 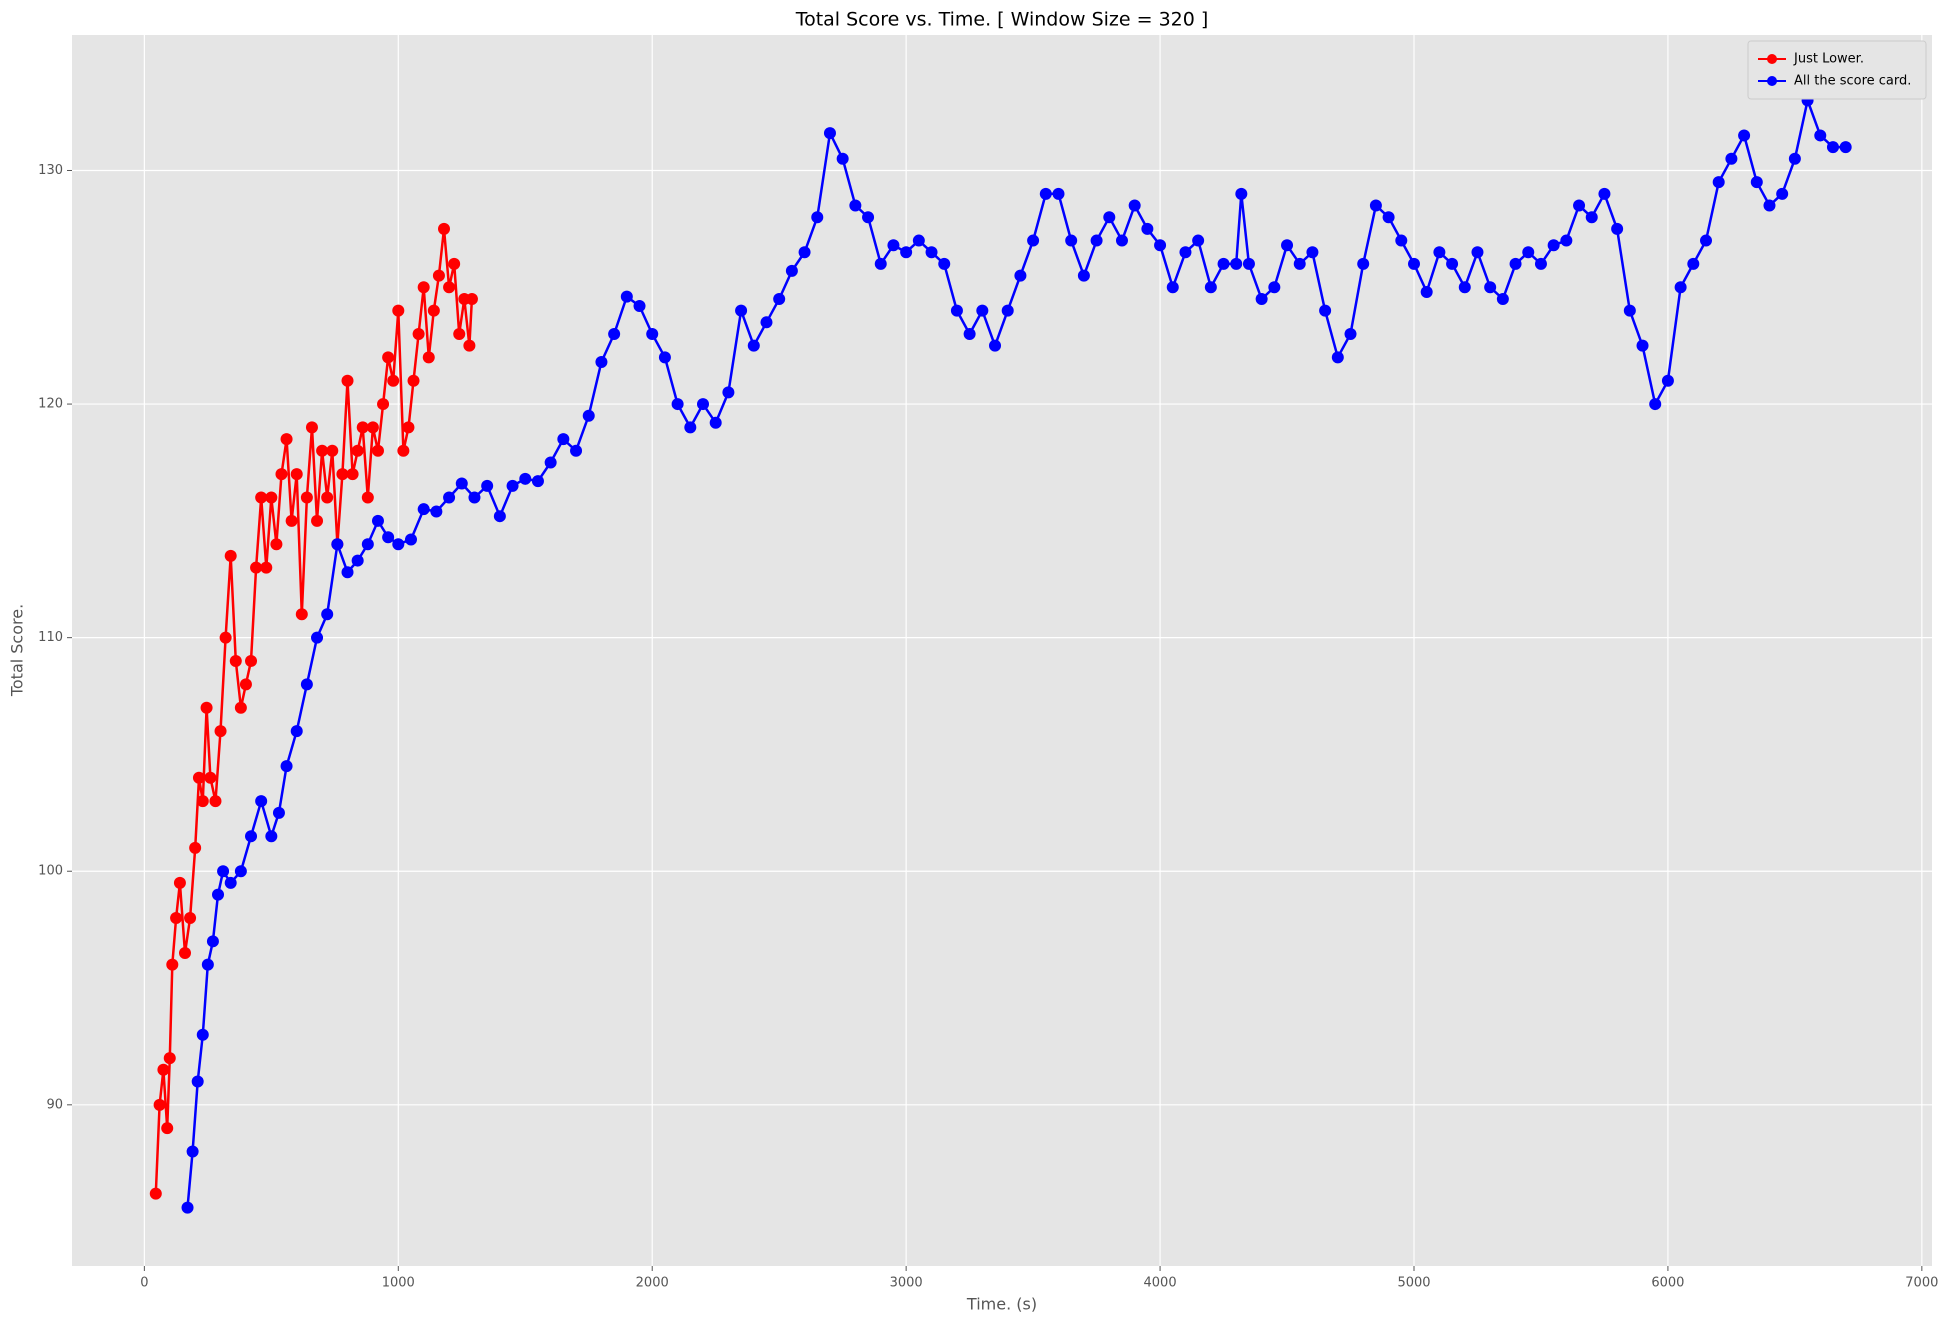 What do you see at coordinates (1837, 70) in the screenshot?
I see `legend-box` at bounding box center [1837, 70].